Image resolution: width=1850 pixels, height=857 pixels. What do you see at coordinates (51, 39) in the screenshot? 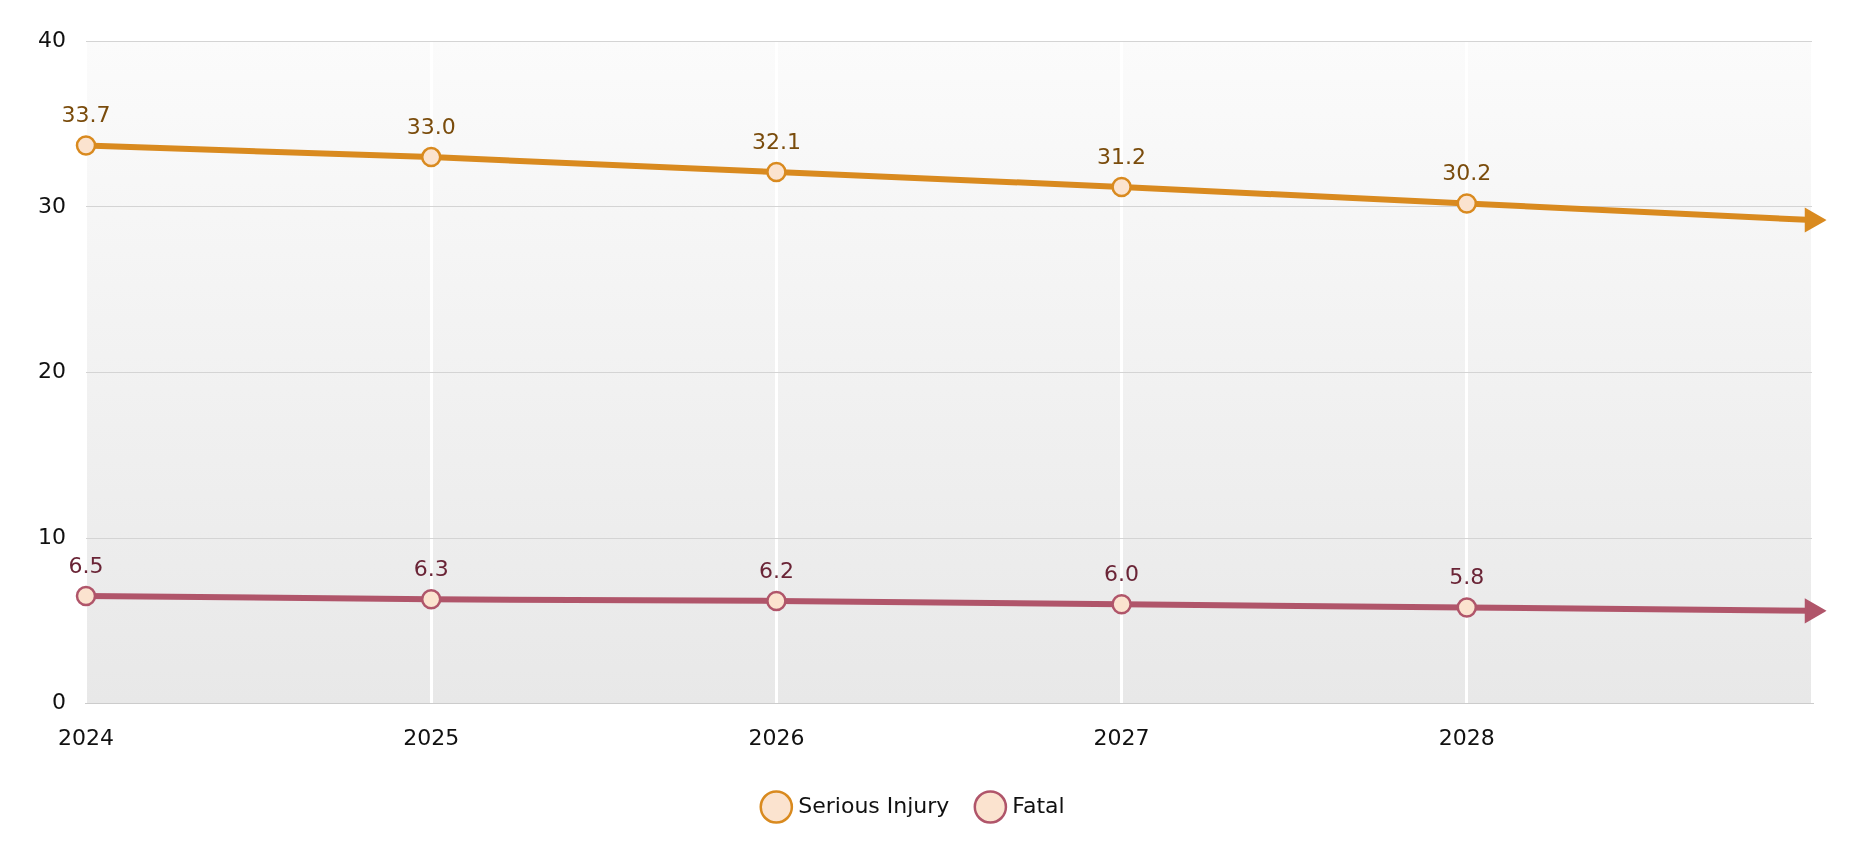
I see `y-tick-label: 40` at bounding box center [51, 39].